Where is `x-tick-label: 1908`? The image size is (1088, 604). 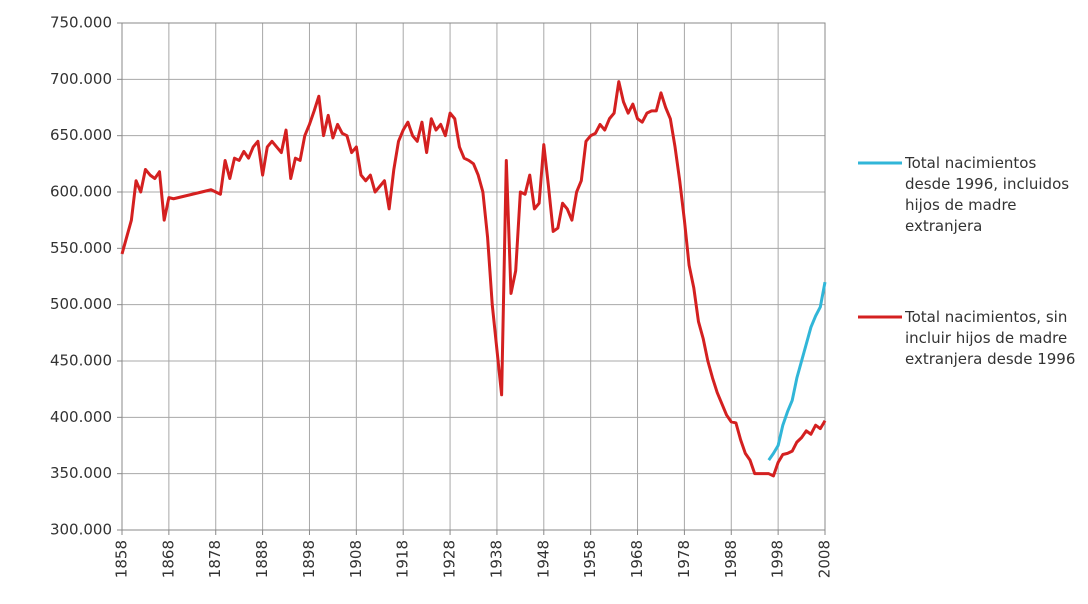
x-tick-label: 1908 is located at coordinates (356, 559).